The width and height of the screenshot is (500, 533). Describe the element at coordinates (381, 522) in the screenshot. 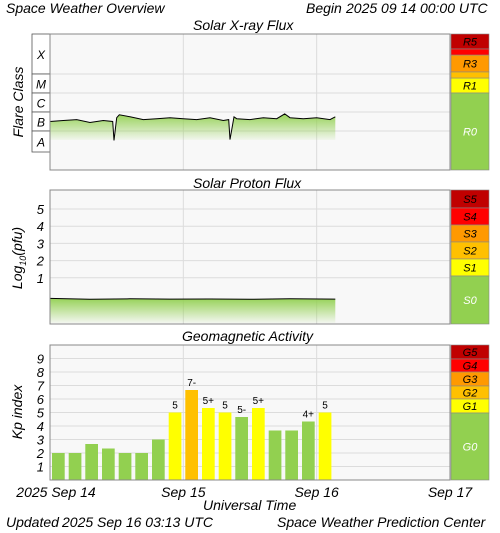

I see `prediction-center: Space Weather Prediction Center` at that location.